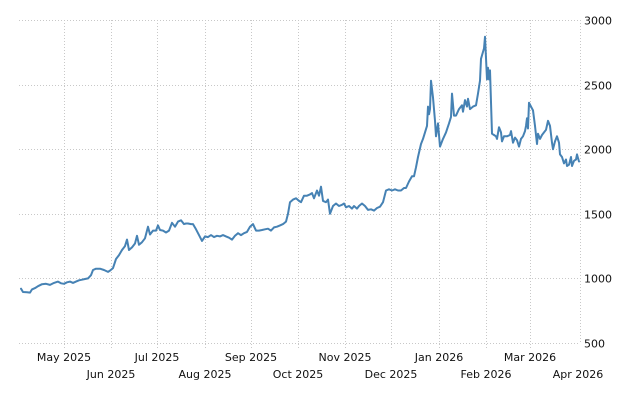 This screenshot has height=400, width=640. I want to click on x-tick-label: Nov 2025, so click(345, 357).